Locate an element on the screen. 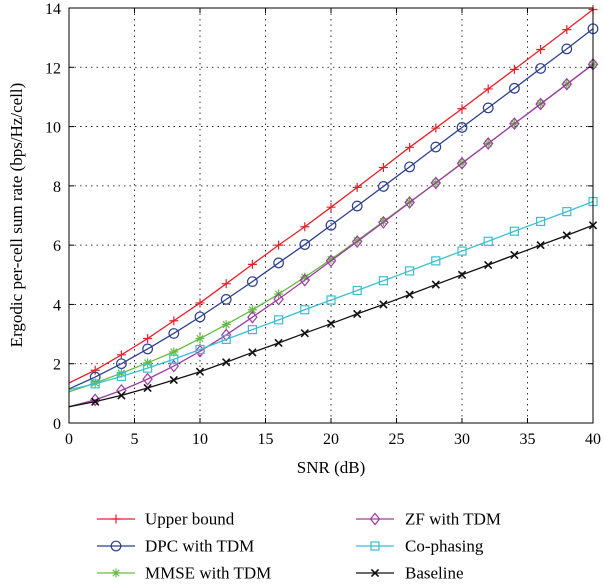 This screenshot has height=586, width=604. y-tick-label: 10 is located at coordinates (53, 128).